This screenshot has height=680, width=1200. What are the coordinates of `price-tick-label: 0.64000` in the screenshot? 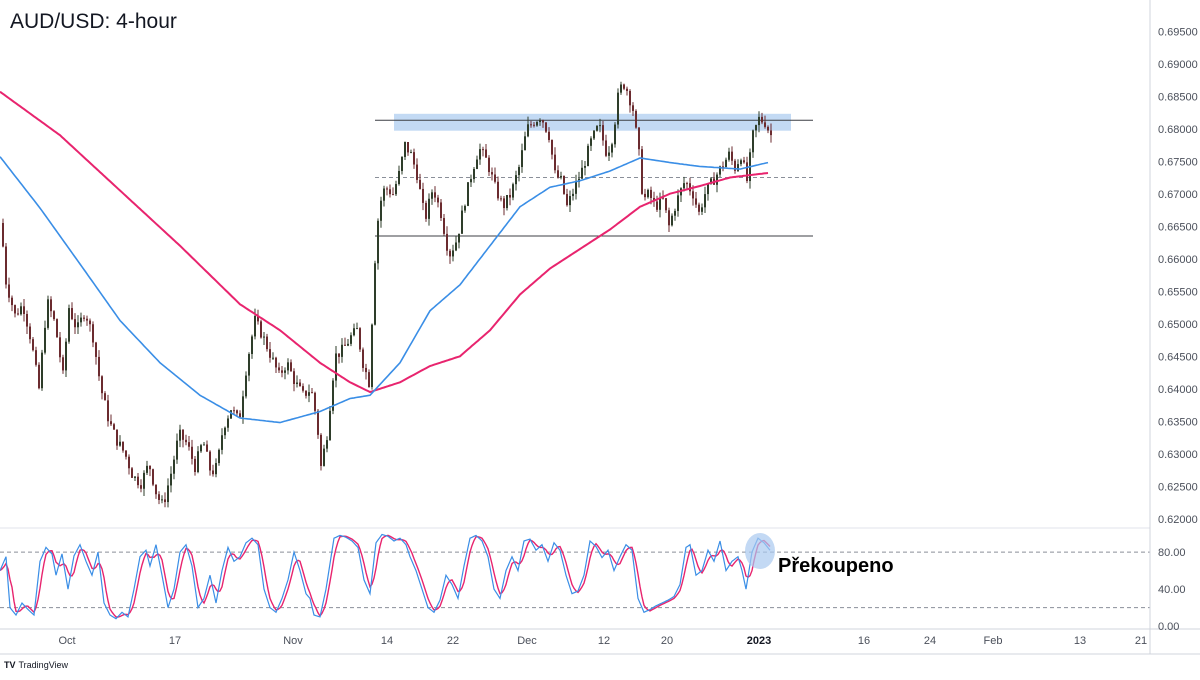 It's located at (1178, 390).